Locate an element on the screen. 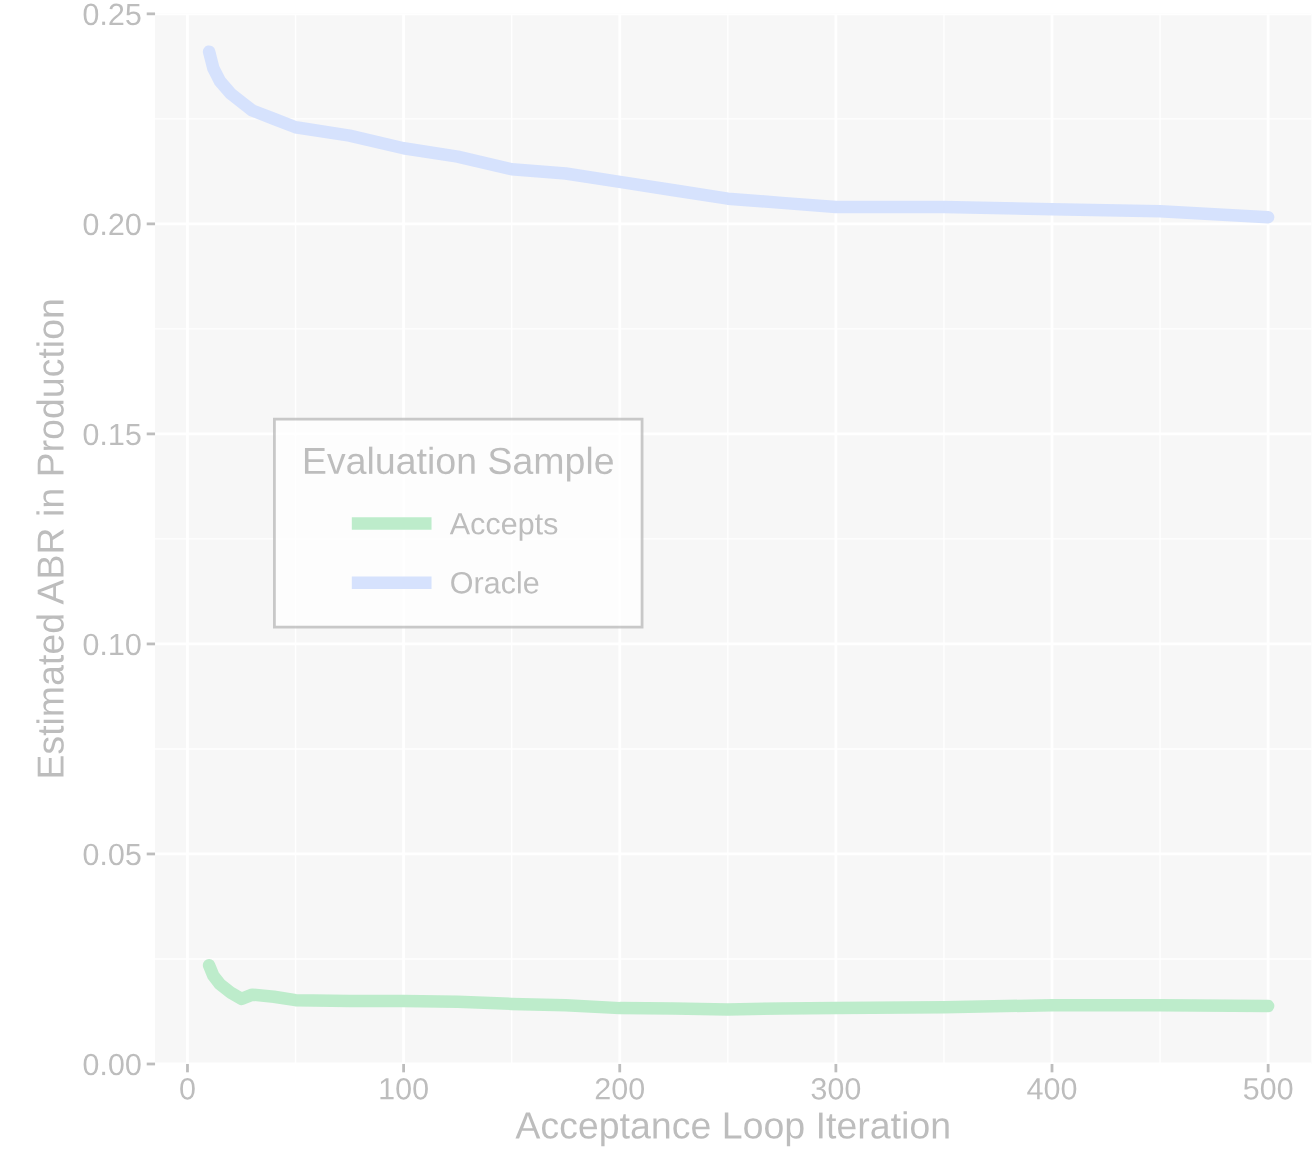 The width and height of the screenshot is (1314, 1154). legend-title: Evaluation Sample is located at coordinates (458, 464).